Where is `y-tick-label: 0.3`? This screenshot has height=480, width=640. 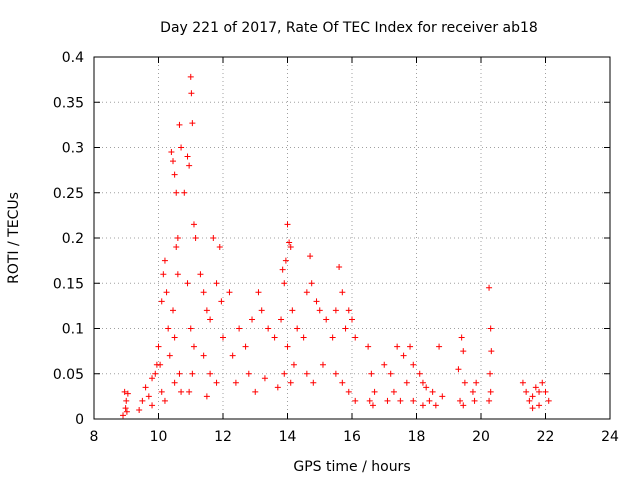 y-tick-label: 0.3 is located at coordinates (73, 149).